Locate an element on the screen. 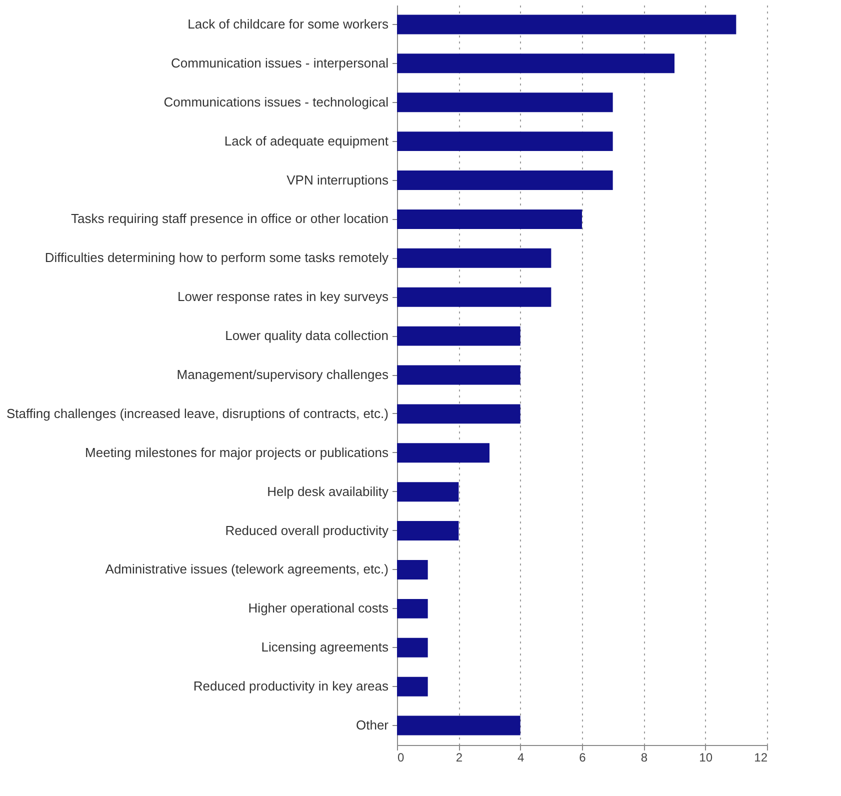 This screenshot has width=841, height=796. x-tick-label: 12 is located at coordinates (761, 757).